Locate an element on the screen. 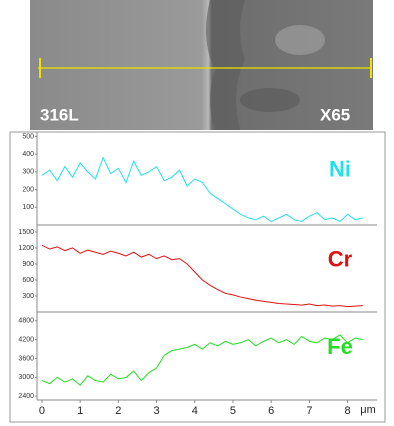  x-tick-label: 1 is located at coordinates (80, 411).